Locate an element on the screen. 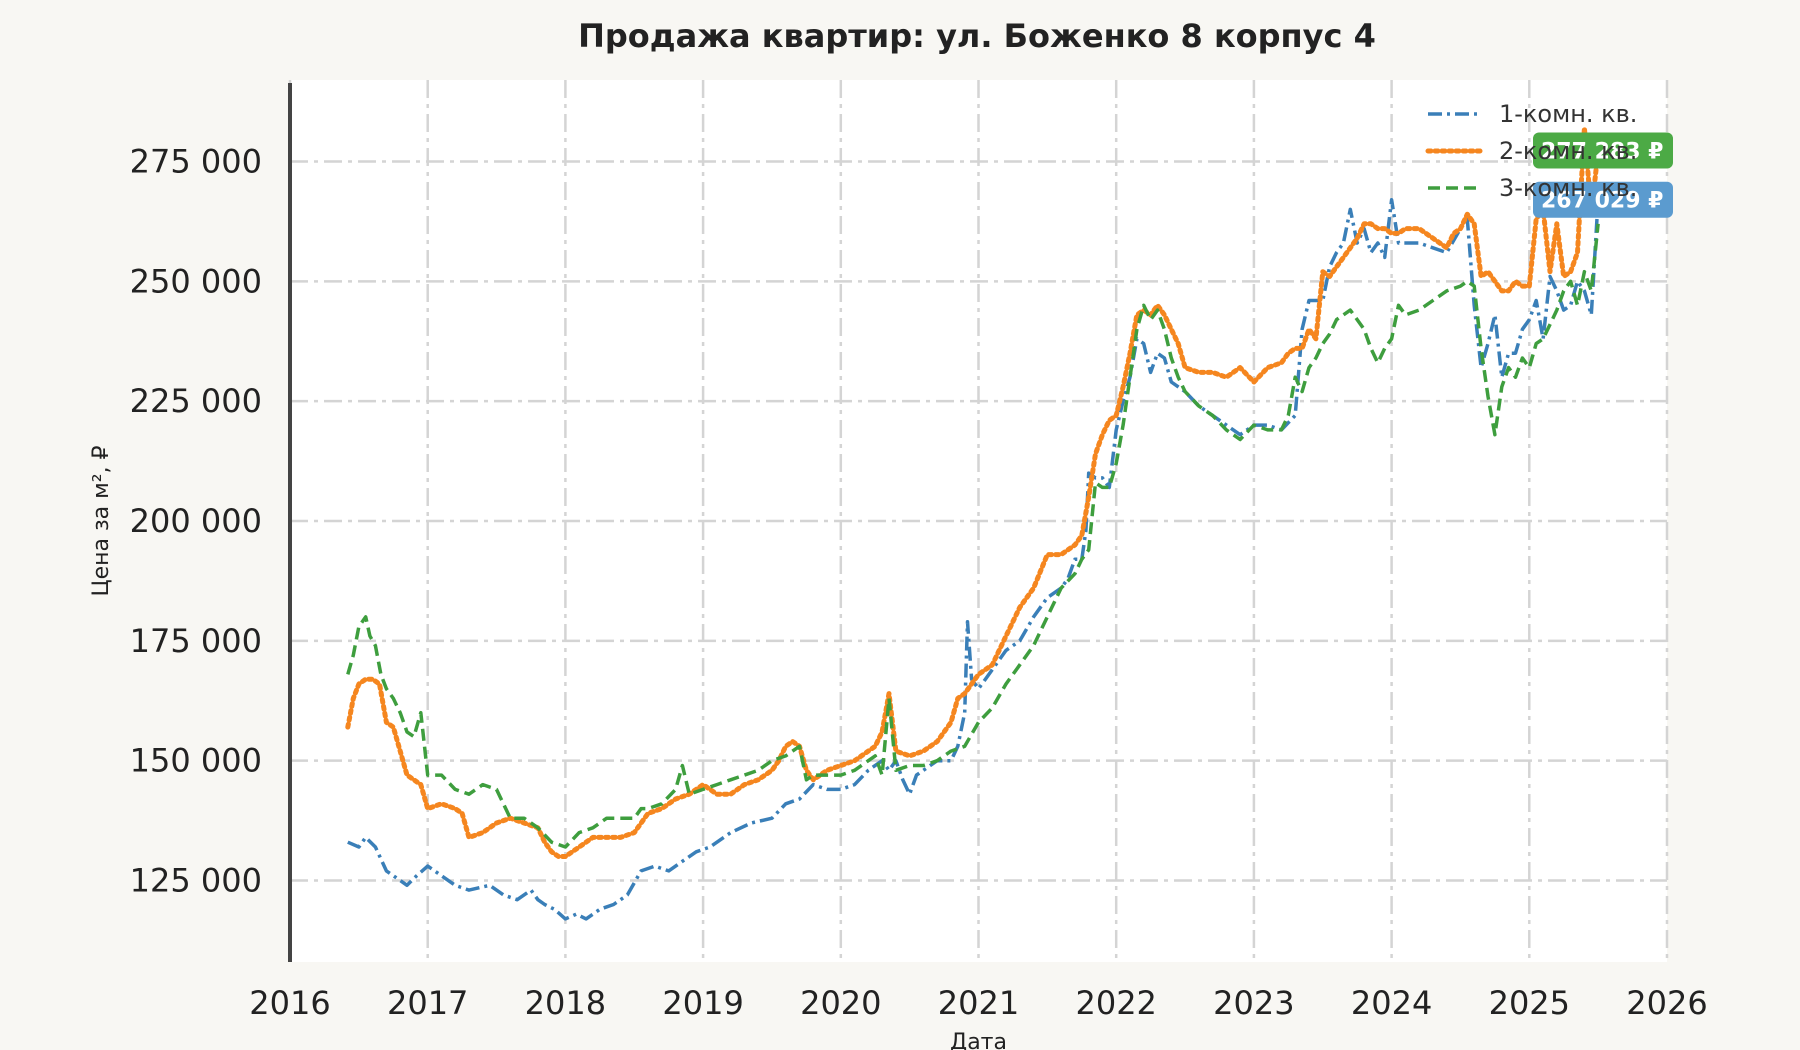 Image resolution: width=1800 pixels, height=1050 pixels. y-tick-label: 250 000 is located at coordinates (196, 281).